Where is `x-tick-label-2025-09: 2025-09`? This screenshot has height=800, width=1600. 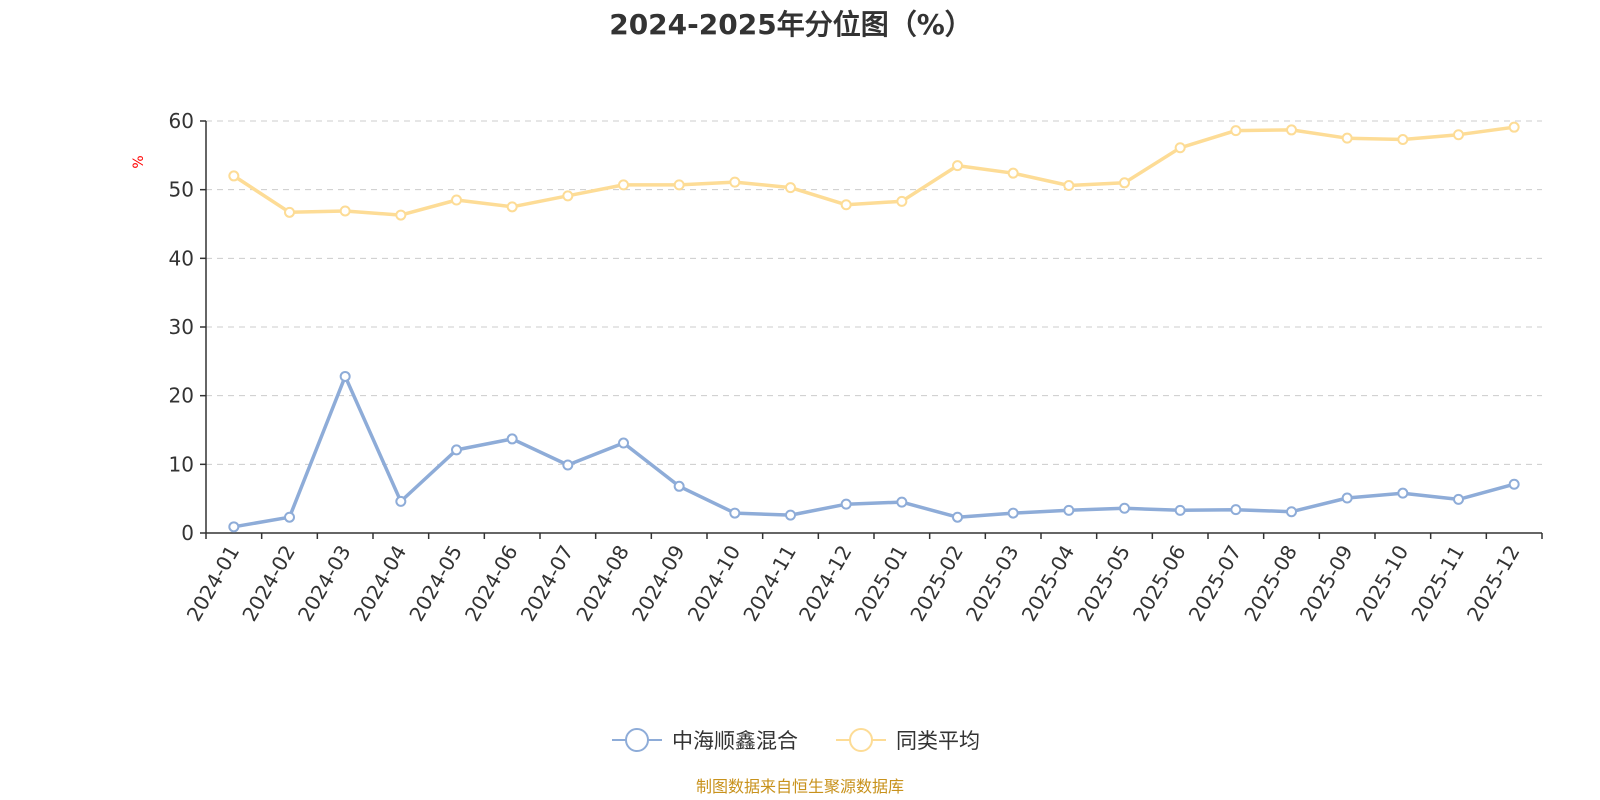 x-tick-label-2025-09: 2025-09 is located at coordinates (1326, 583).